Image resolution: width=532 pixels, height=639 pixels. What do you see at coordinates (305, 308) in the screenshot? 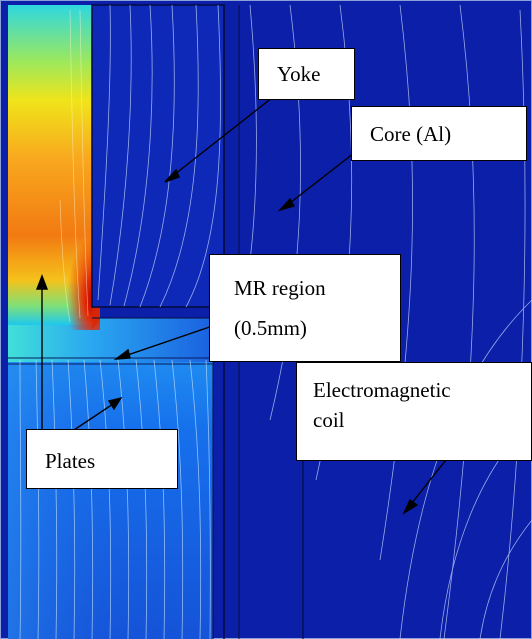
I see `mr-region-label: MR region (0.5mm)` at bounding box center [305, 308].